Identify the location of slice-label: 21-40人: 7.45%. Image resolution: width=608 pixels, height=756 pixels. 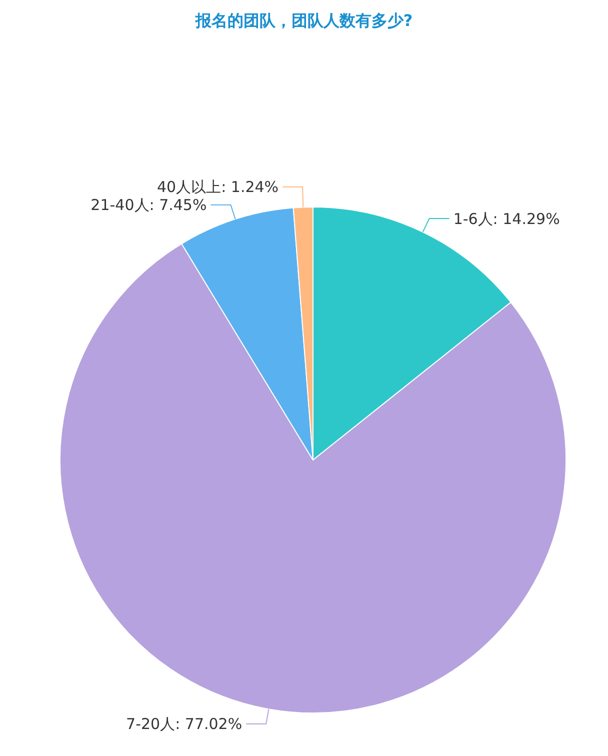
(148, 205).